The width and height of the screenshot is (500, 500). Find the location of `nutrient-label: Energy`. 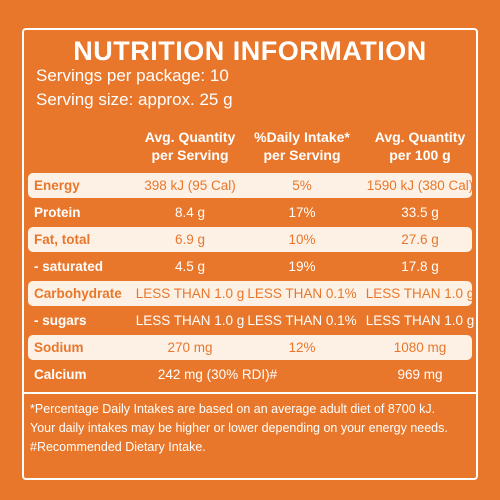

nutrient-label: Energy is located at coordinates (57, 185).